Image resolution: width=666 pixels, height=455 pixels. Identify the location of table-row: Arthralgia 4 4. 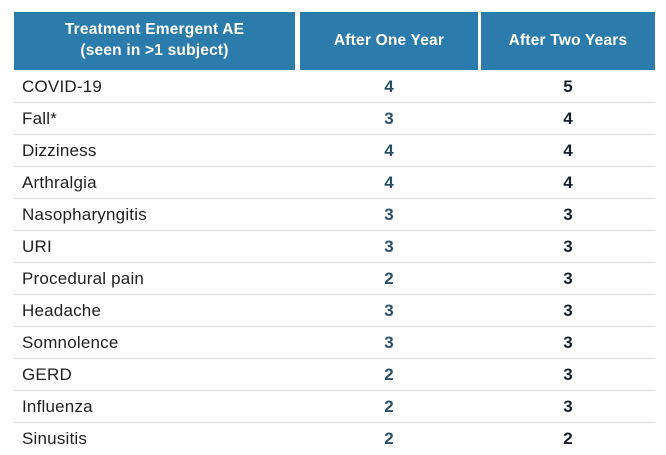
(334, 183).